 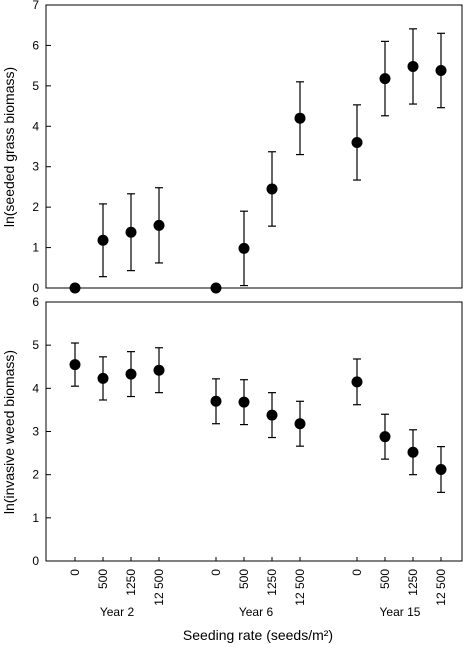 I want to click on grass-y-tick-label: 4, so click(x=35, y=126).